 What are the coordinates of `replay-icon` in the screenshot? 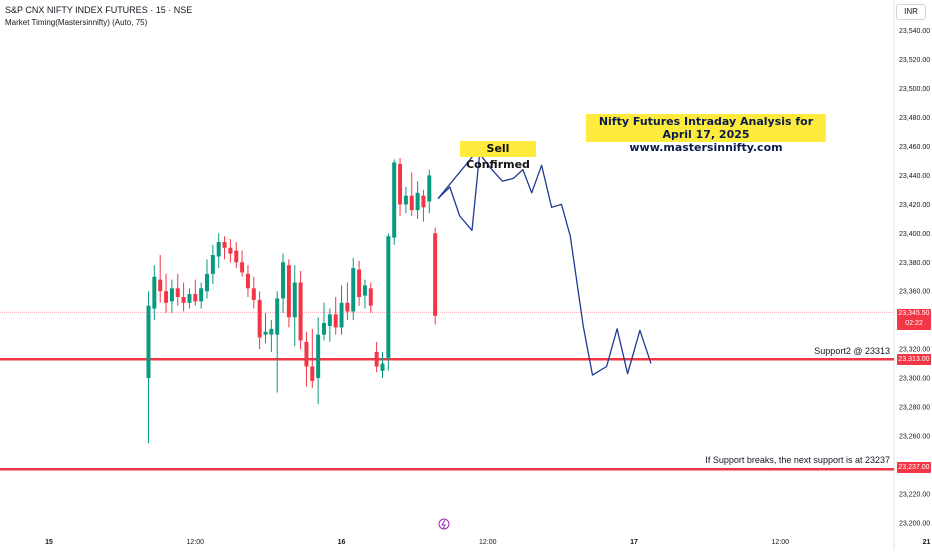 It's located at (444, 524).